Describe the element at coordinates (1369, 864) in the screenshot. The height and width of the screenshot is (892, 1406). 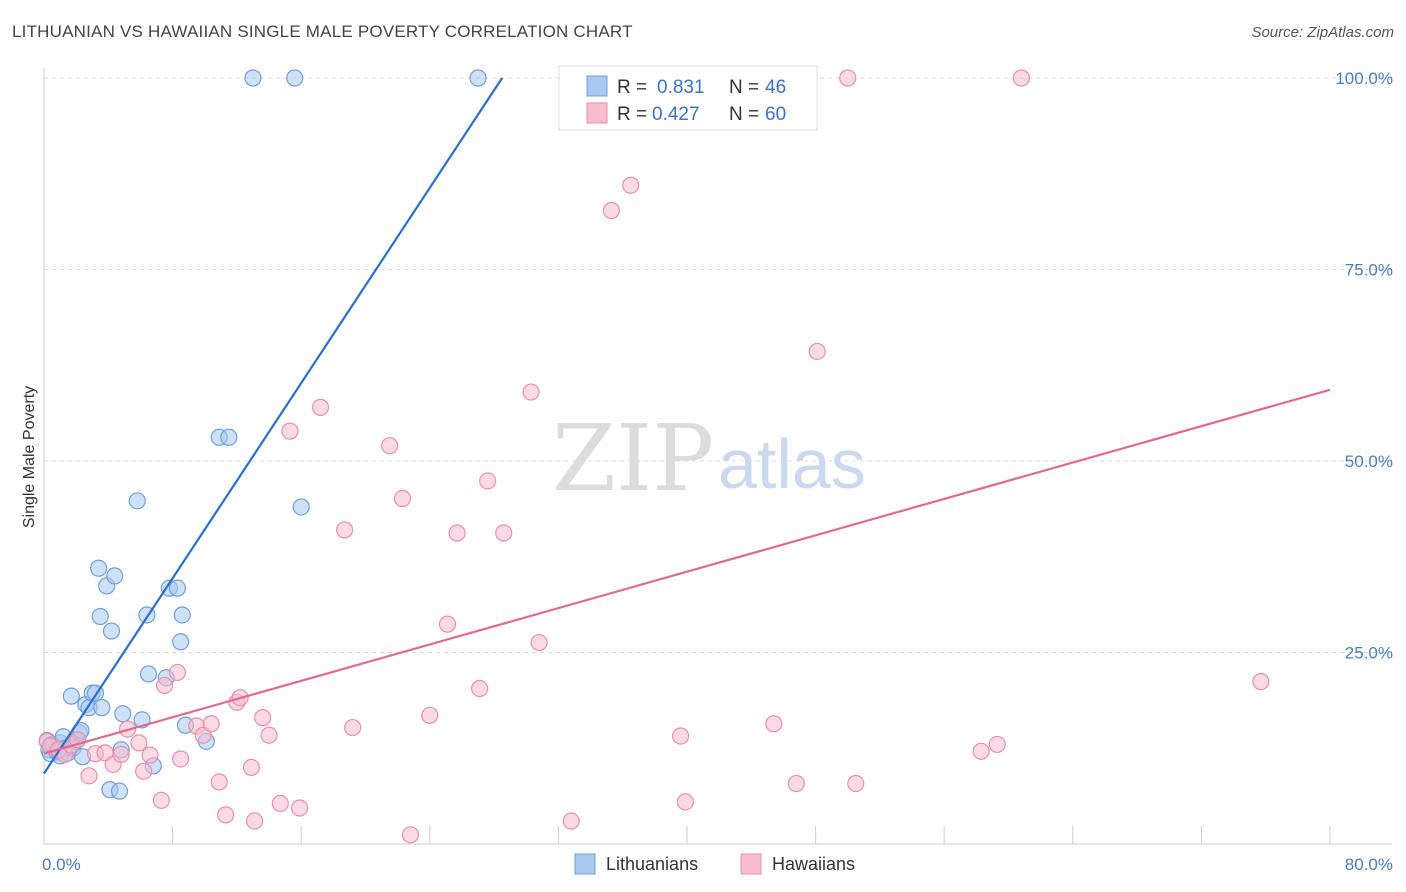
I see `x-tick-label: 80.0%` at that location.